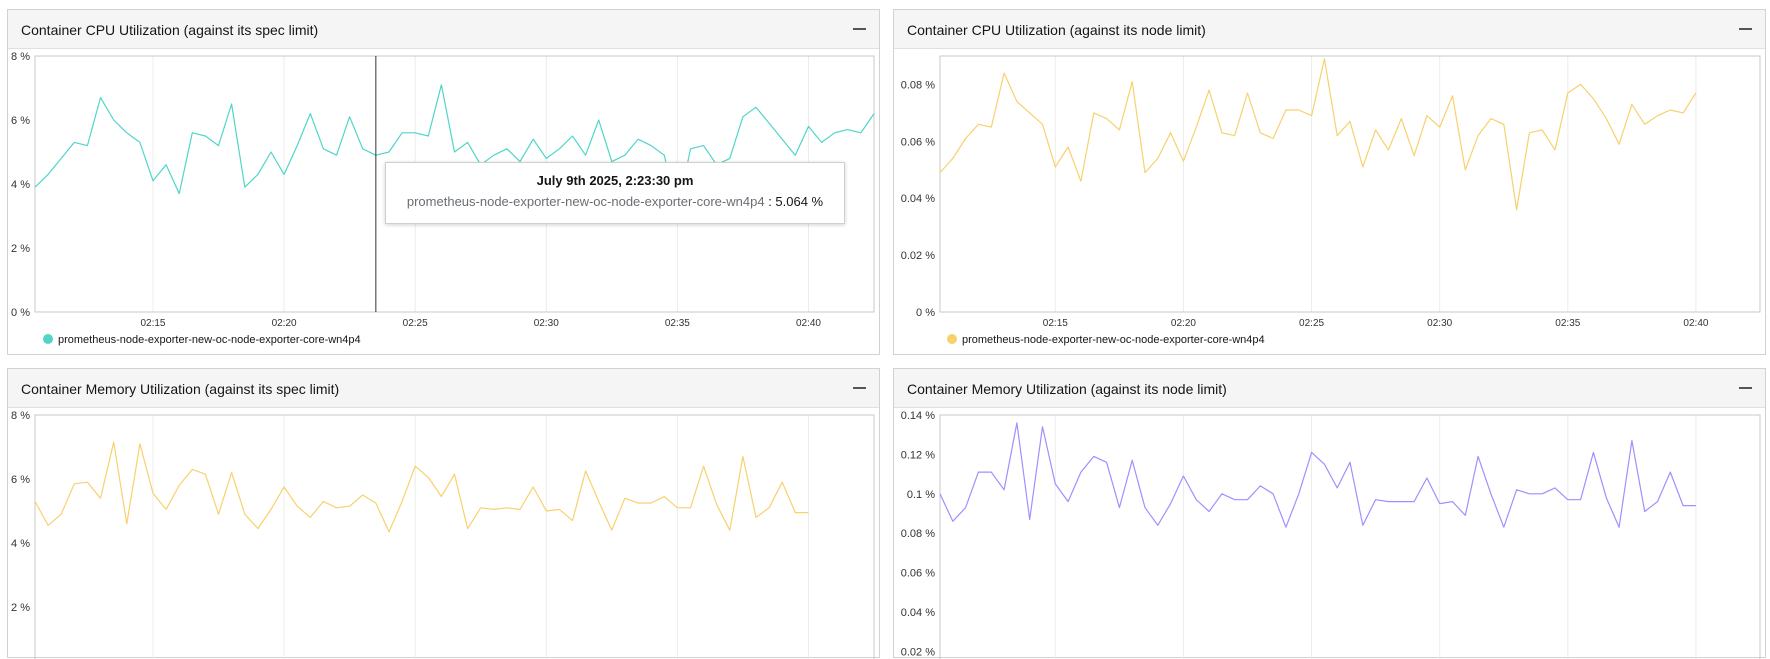 The width and height of the screenshot is (1770, 659). I want to click on tooltip-value: : 5.064 %, so click(796, 201).